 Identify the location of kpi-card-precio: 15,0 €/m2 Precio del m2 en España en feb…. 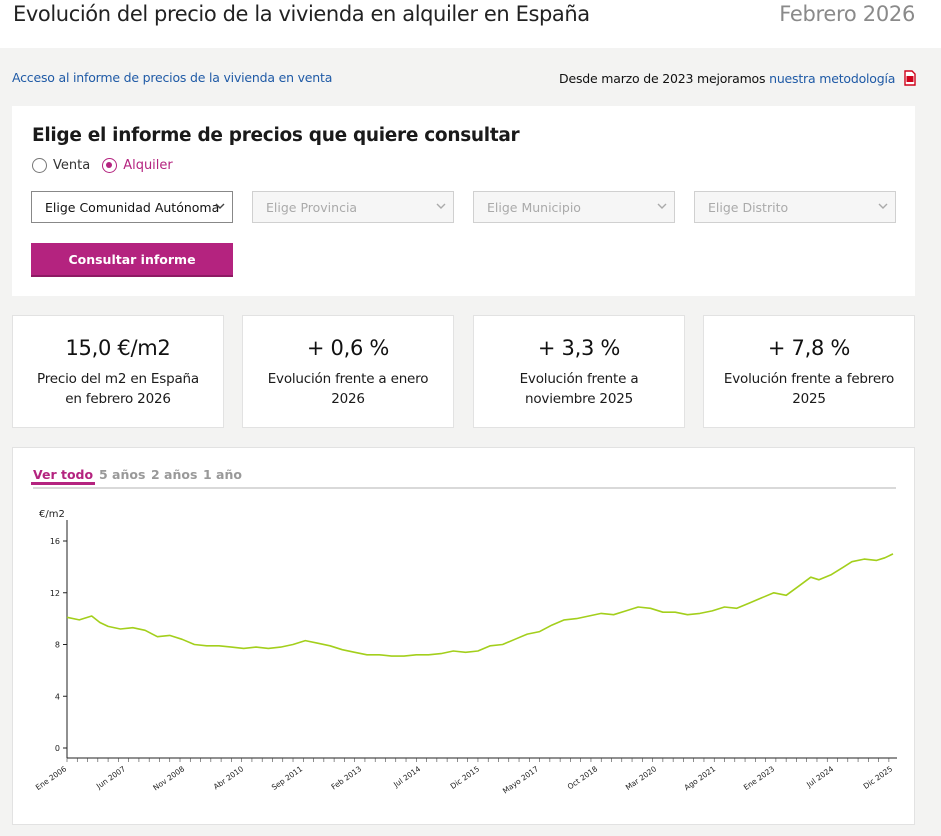
(118, 371).